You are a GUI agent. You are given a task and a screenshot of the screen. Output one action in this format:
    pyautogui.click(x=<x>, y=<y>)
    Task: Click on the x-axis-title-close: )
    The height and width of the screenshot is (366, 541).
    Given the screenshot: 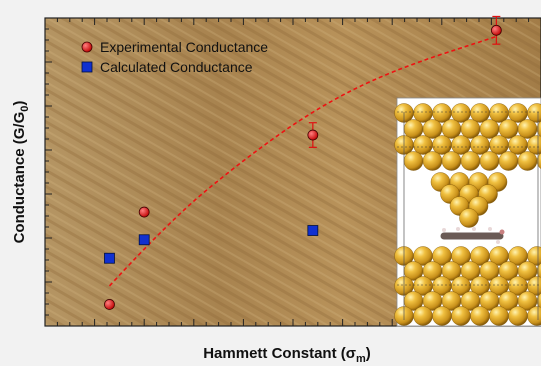 What is the action you would take?
    pyautogui.click(x=368, y=353)
    